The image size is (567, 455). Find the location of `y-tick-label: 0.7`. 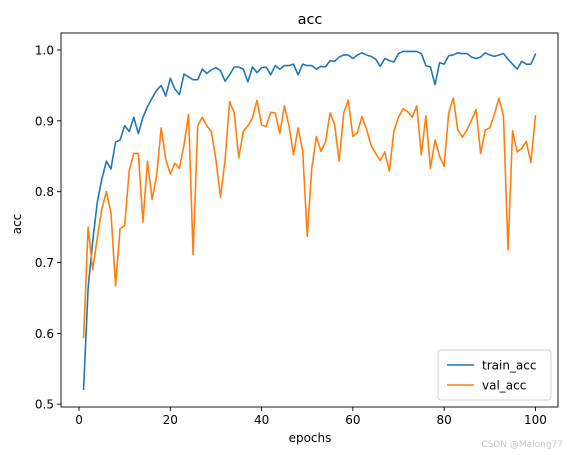

y-tick-label: 0.7 is located at coordinates (44, 263).